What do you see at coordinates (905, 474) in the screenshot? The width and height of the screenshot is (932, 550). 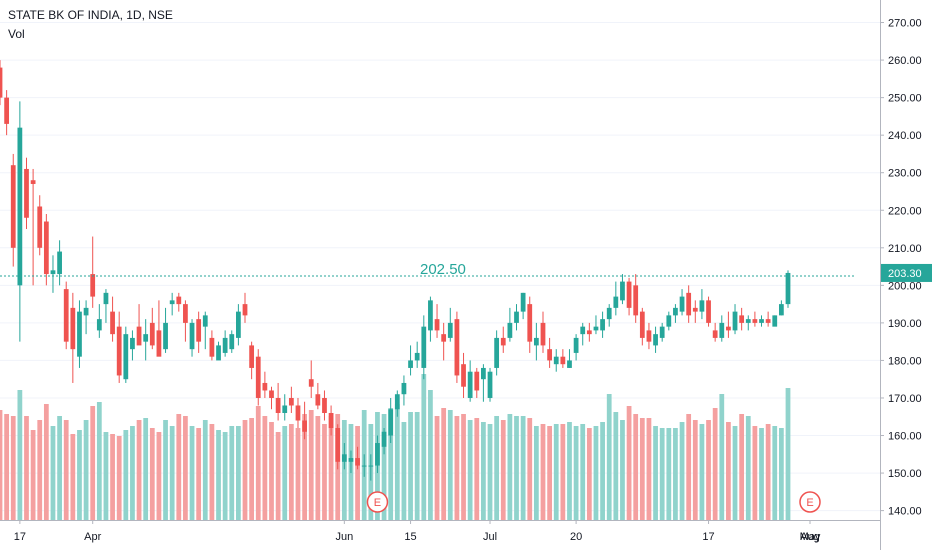 I see `price-tick-label: 150.00` at bounding box center [905, 474].